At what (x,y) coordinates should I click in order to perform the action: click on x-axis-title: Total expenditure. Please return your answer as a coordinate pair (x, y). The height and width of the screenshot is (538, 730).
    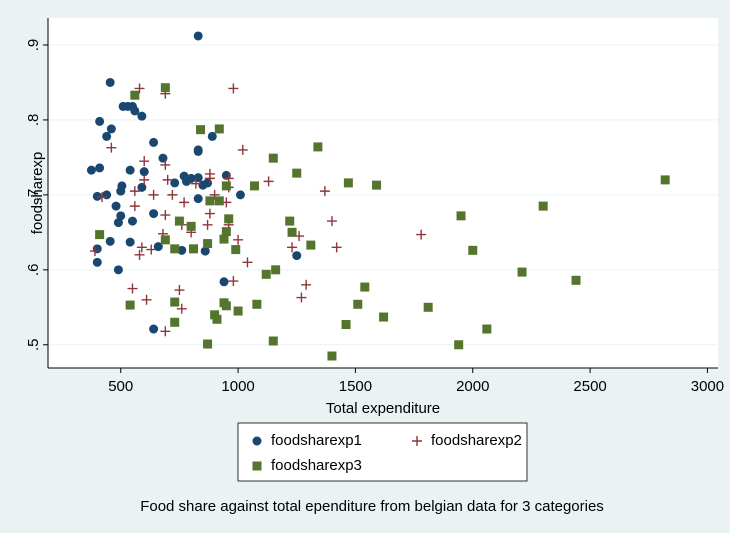
    Looking at the image, I should click on (383, 408).